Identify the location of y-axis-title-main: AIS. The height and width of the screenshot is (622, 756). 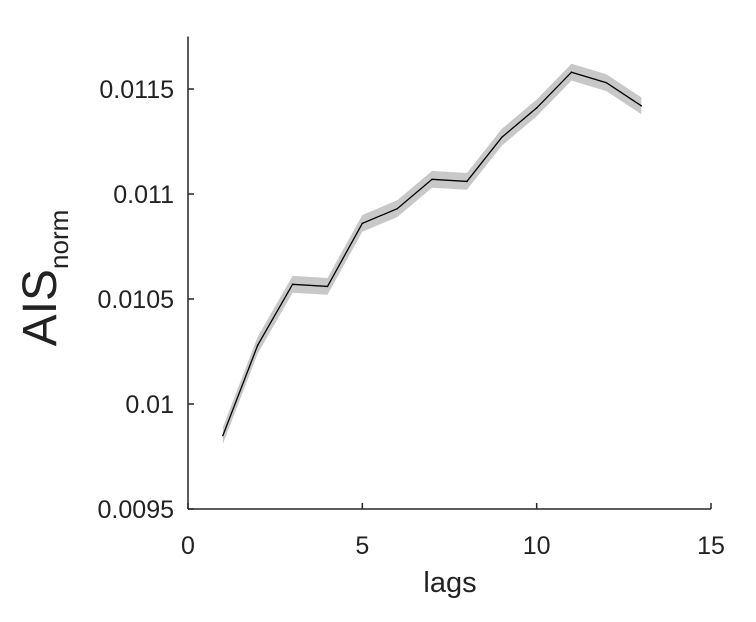
(40, 307).